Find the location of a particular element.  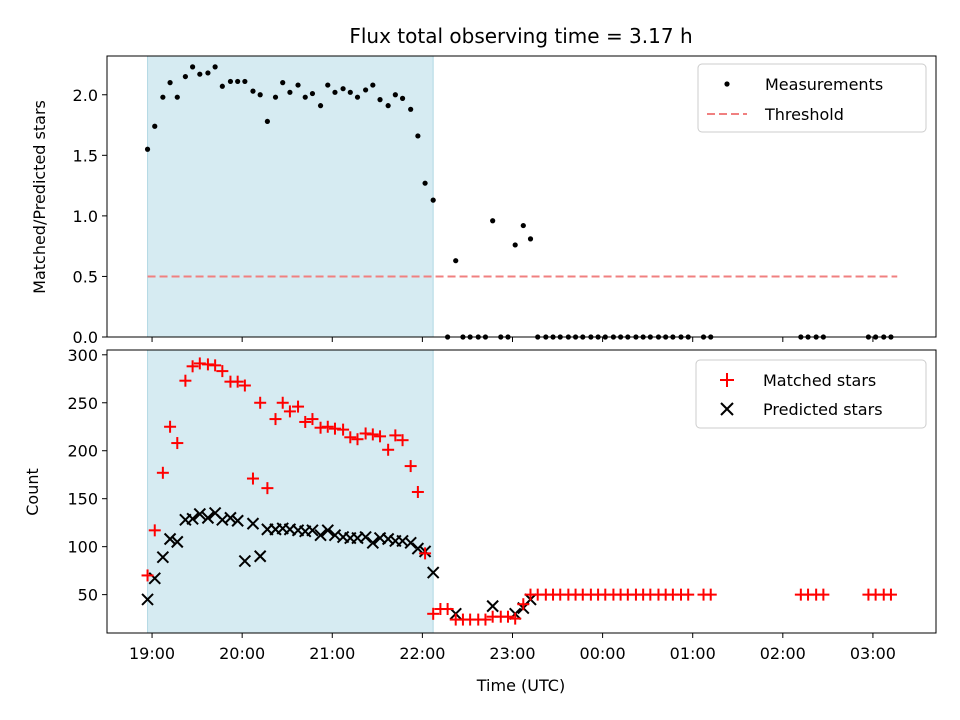

bottom-y-tick-label: 100 is located at coordinates (82, 547).